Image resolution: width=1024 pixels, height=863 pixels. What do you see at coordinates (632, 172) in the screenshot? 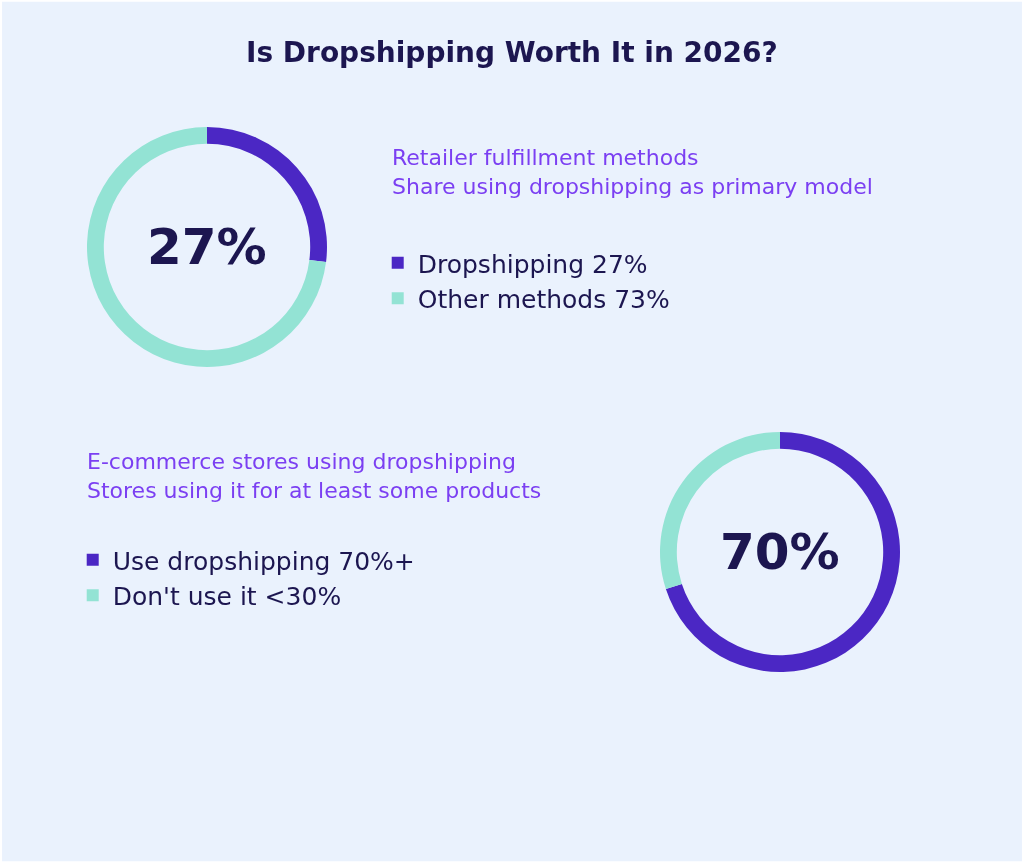
I see `text: Retailer fulfillment methods Share using dropshipping as primary model` at bounding box center [632, 172].